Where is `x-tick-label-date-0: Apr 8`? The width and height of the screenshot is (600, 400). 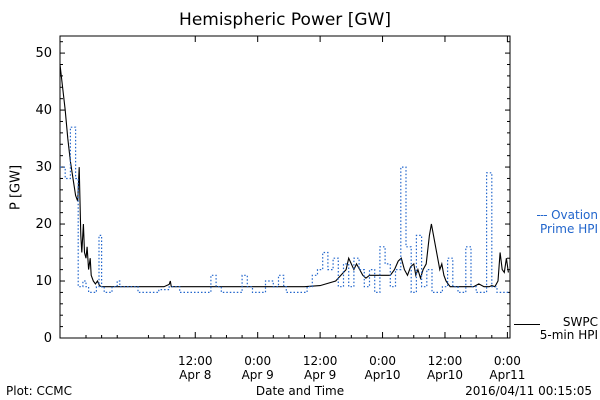 x-tick-label-date-0: Apr 8 is located at coordinates (195, 375).